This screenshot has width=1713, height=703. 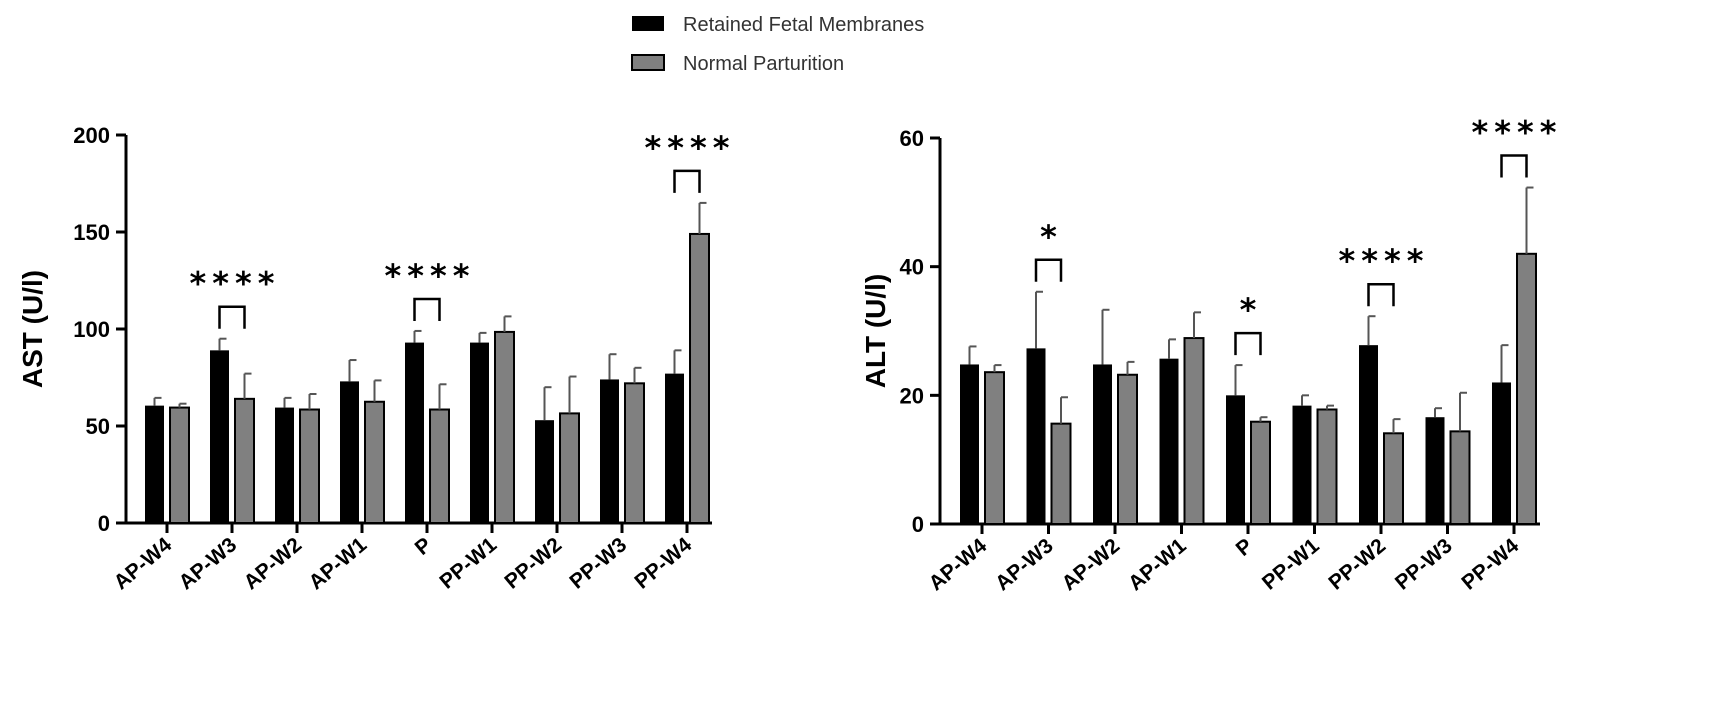 I want to click on y-tick-label: 20, so click(x=912, y=395).